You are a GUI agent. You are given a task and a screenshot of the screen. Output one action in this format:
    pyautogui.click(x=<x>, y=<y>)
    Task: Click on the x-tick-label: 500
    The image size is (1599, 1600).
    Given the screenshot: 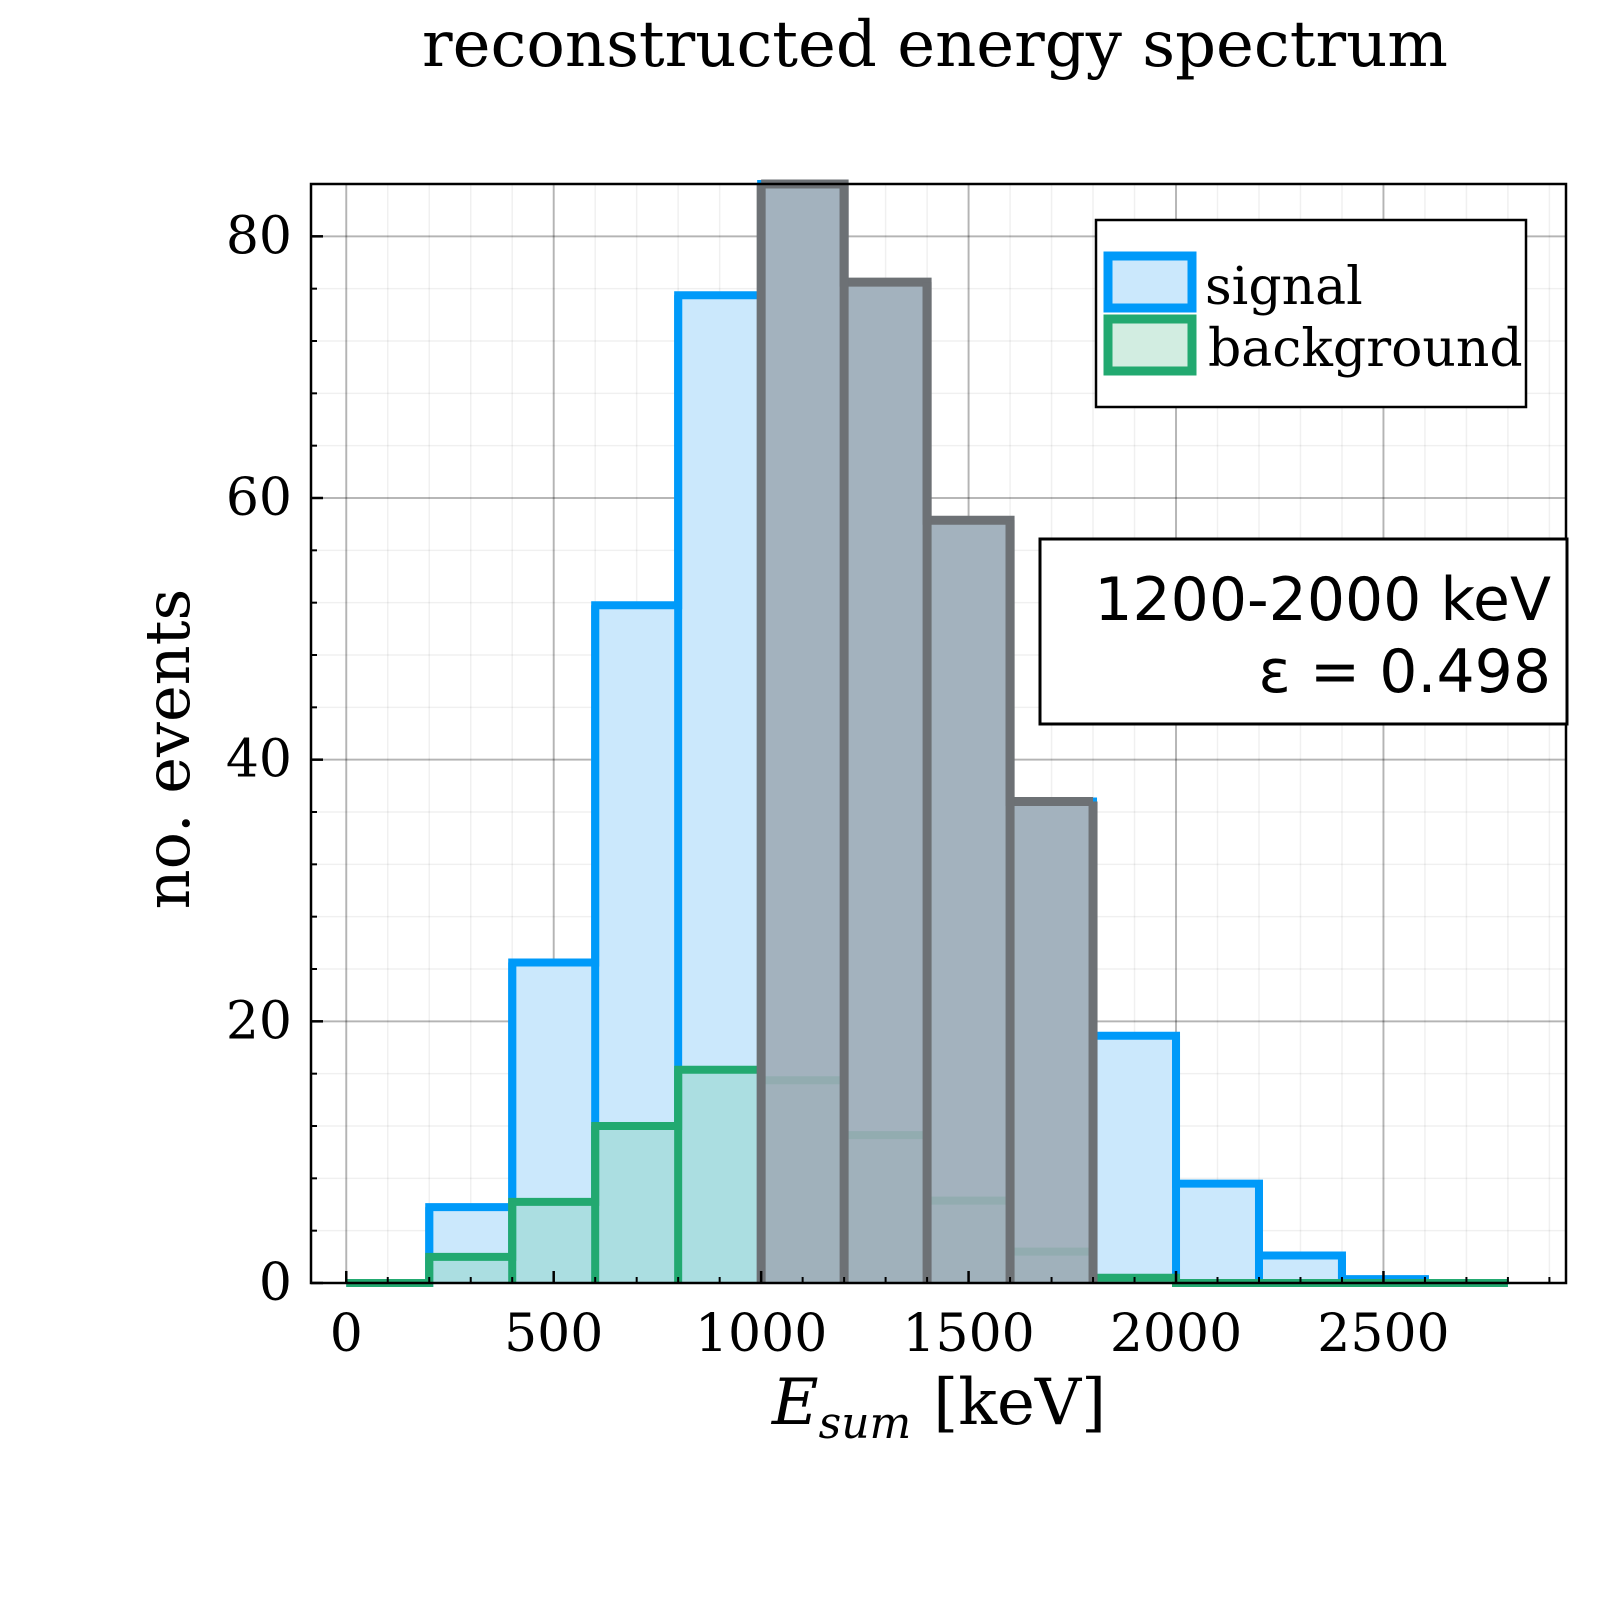 What is the action you would take?
    pyautogui.click(x=553, y=1334)
    